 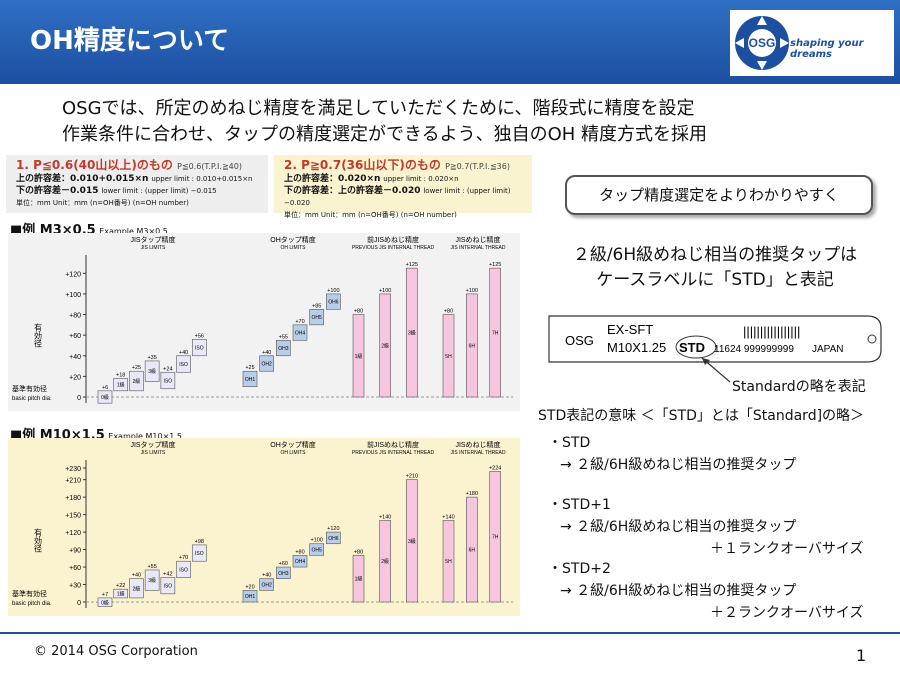 What do you see at coordinates (116, 651) in the screenshot?
I see `copyright: © 2014 OSG Corporation` at bounding box center [116, 651].